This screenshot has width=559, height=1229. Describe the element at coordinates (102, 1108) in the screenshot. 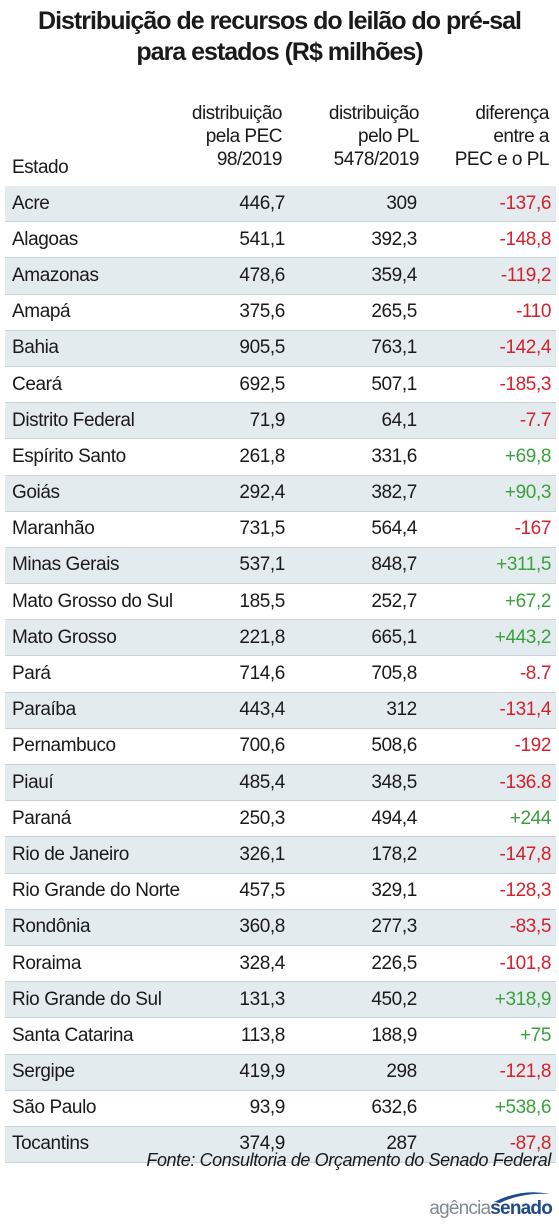

I see `cell-estado: São Paulo` at that location.